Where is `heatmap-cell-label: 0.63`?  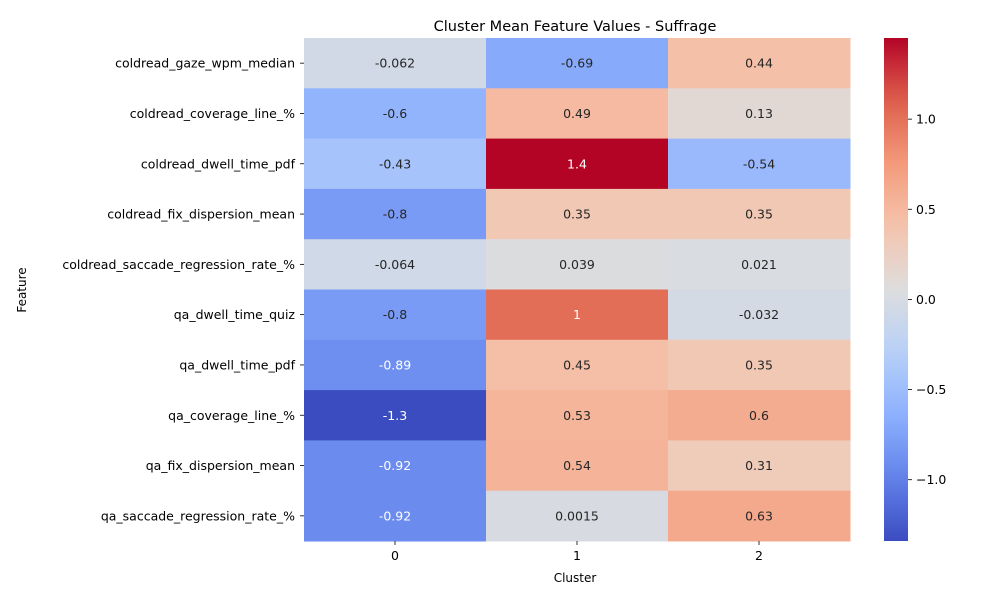 heatmap-cell-label: 0.63 is located at coordinates (759, 515).